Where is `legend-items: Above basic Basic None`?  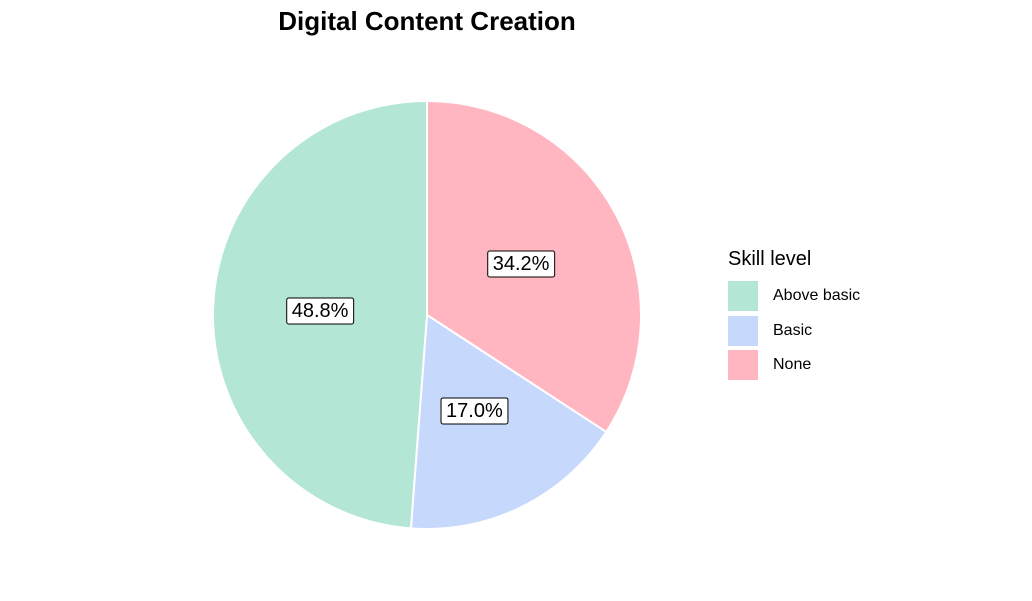 legend-items: Above basic Basic None is located at coordinates (794, 331).